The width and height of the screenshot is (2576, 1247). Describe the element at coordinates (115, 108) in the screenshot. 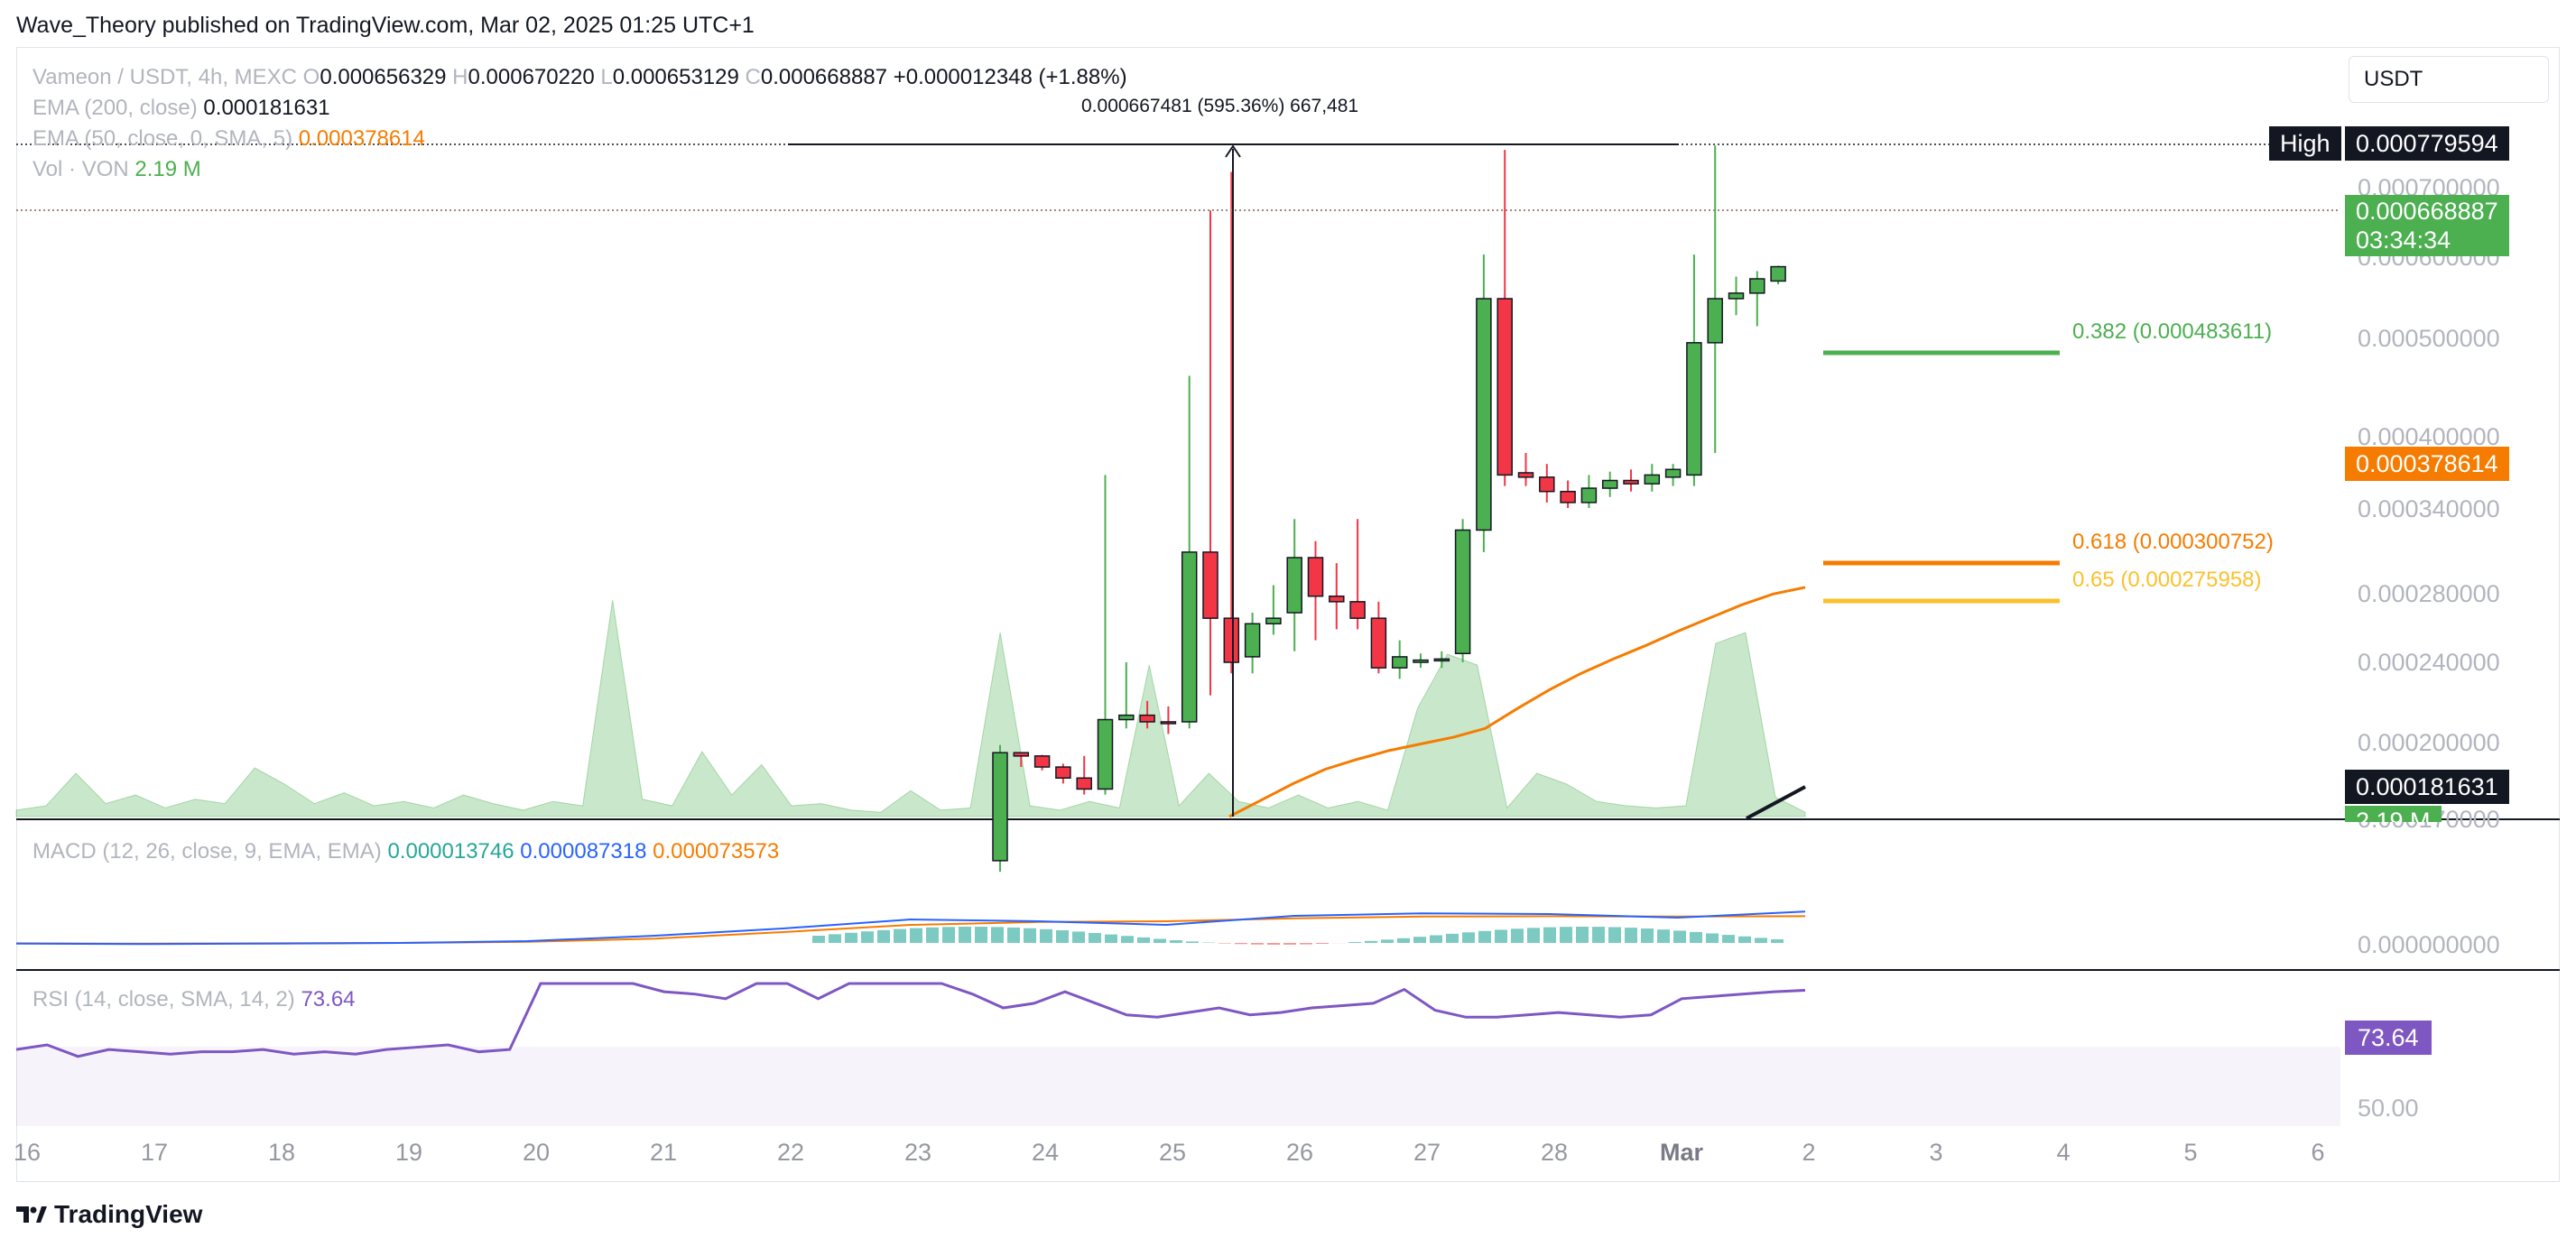

I see `ema200-label: EMA (200, close)` at that location.